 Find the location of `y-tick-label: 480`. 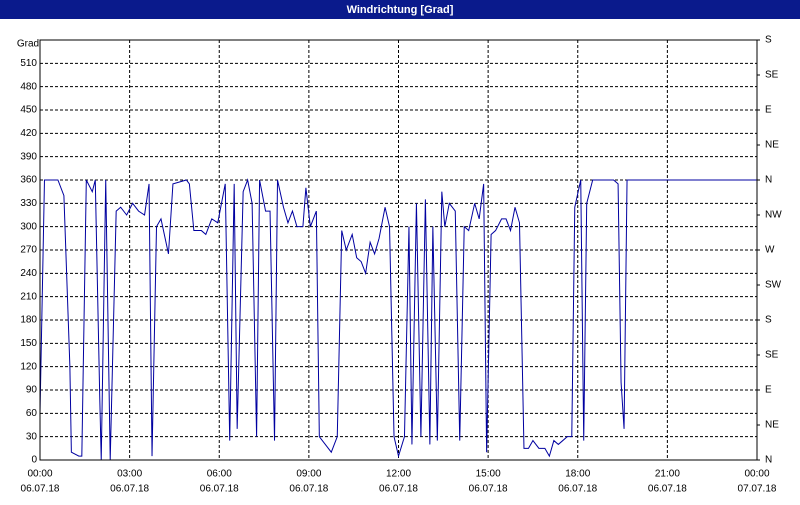

y-tick-label: 480 is located at coordinates (28, 86).